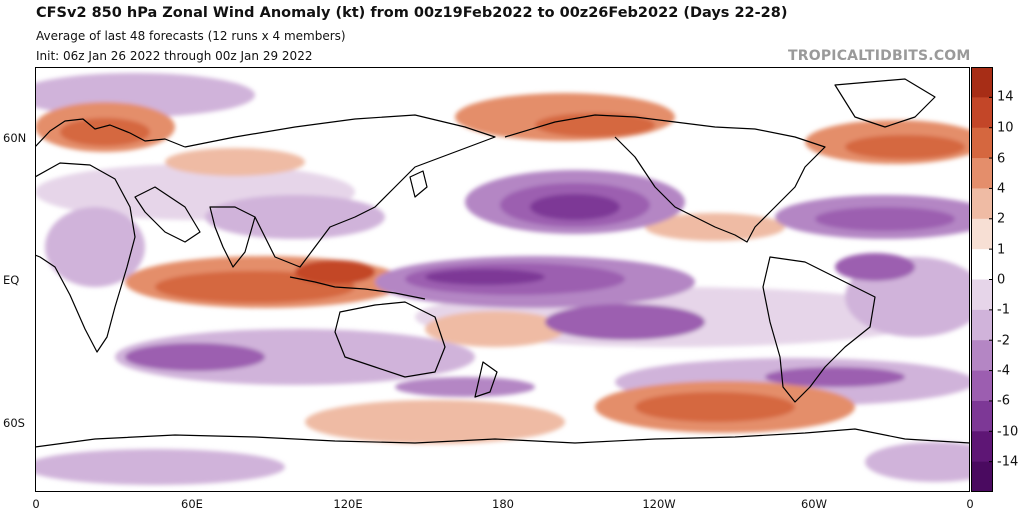 The image size is (1024, 513). I want to click on colorbar-label-neg4: -4, so click(1003, 371).